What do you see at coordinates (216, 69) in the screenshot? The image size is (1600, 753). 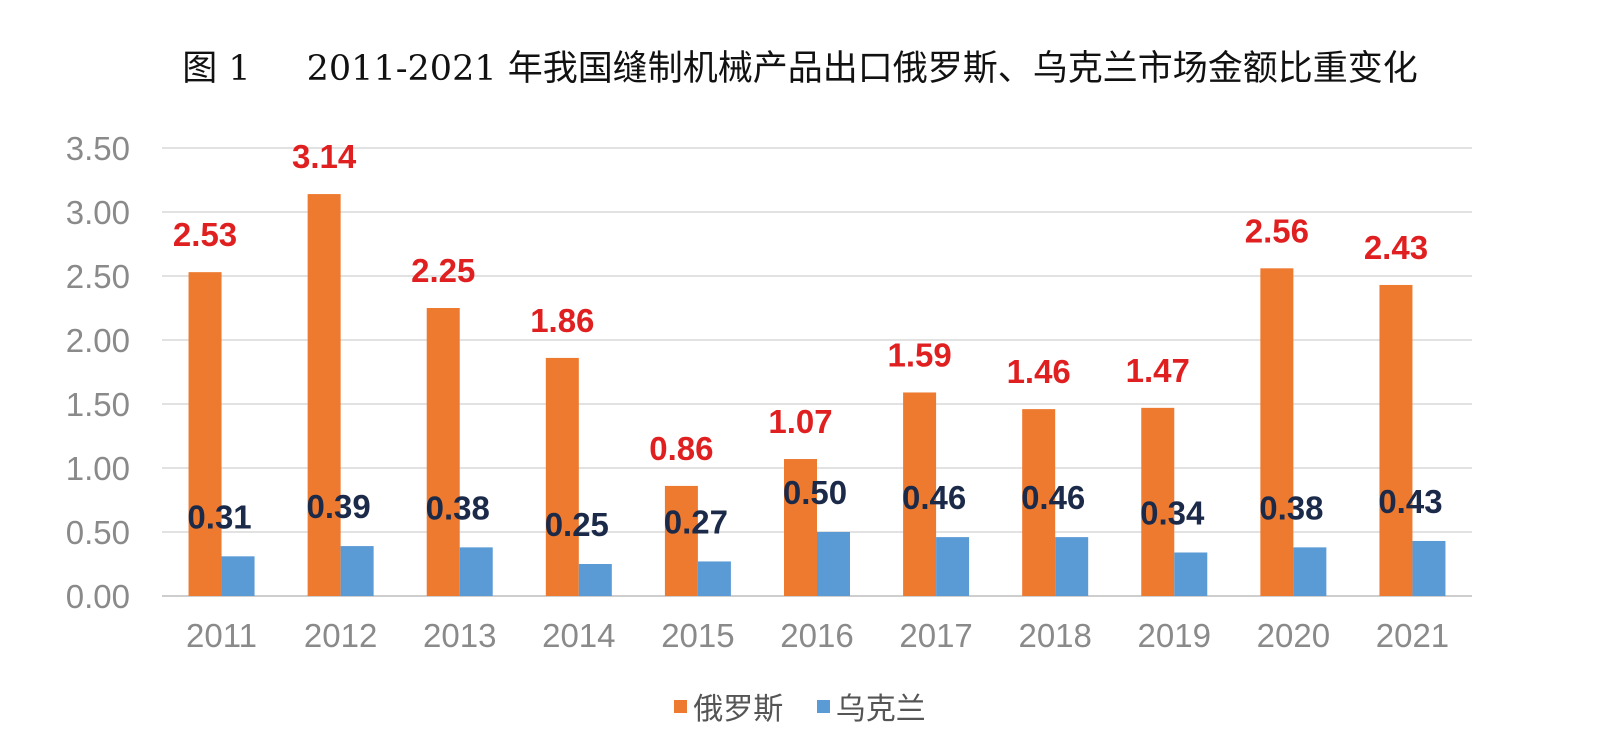 I see `chart-title-number: 图 1` at bounding box center [216, 69].